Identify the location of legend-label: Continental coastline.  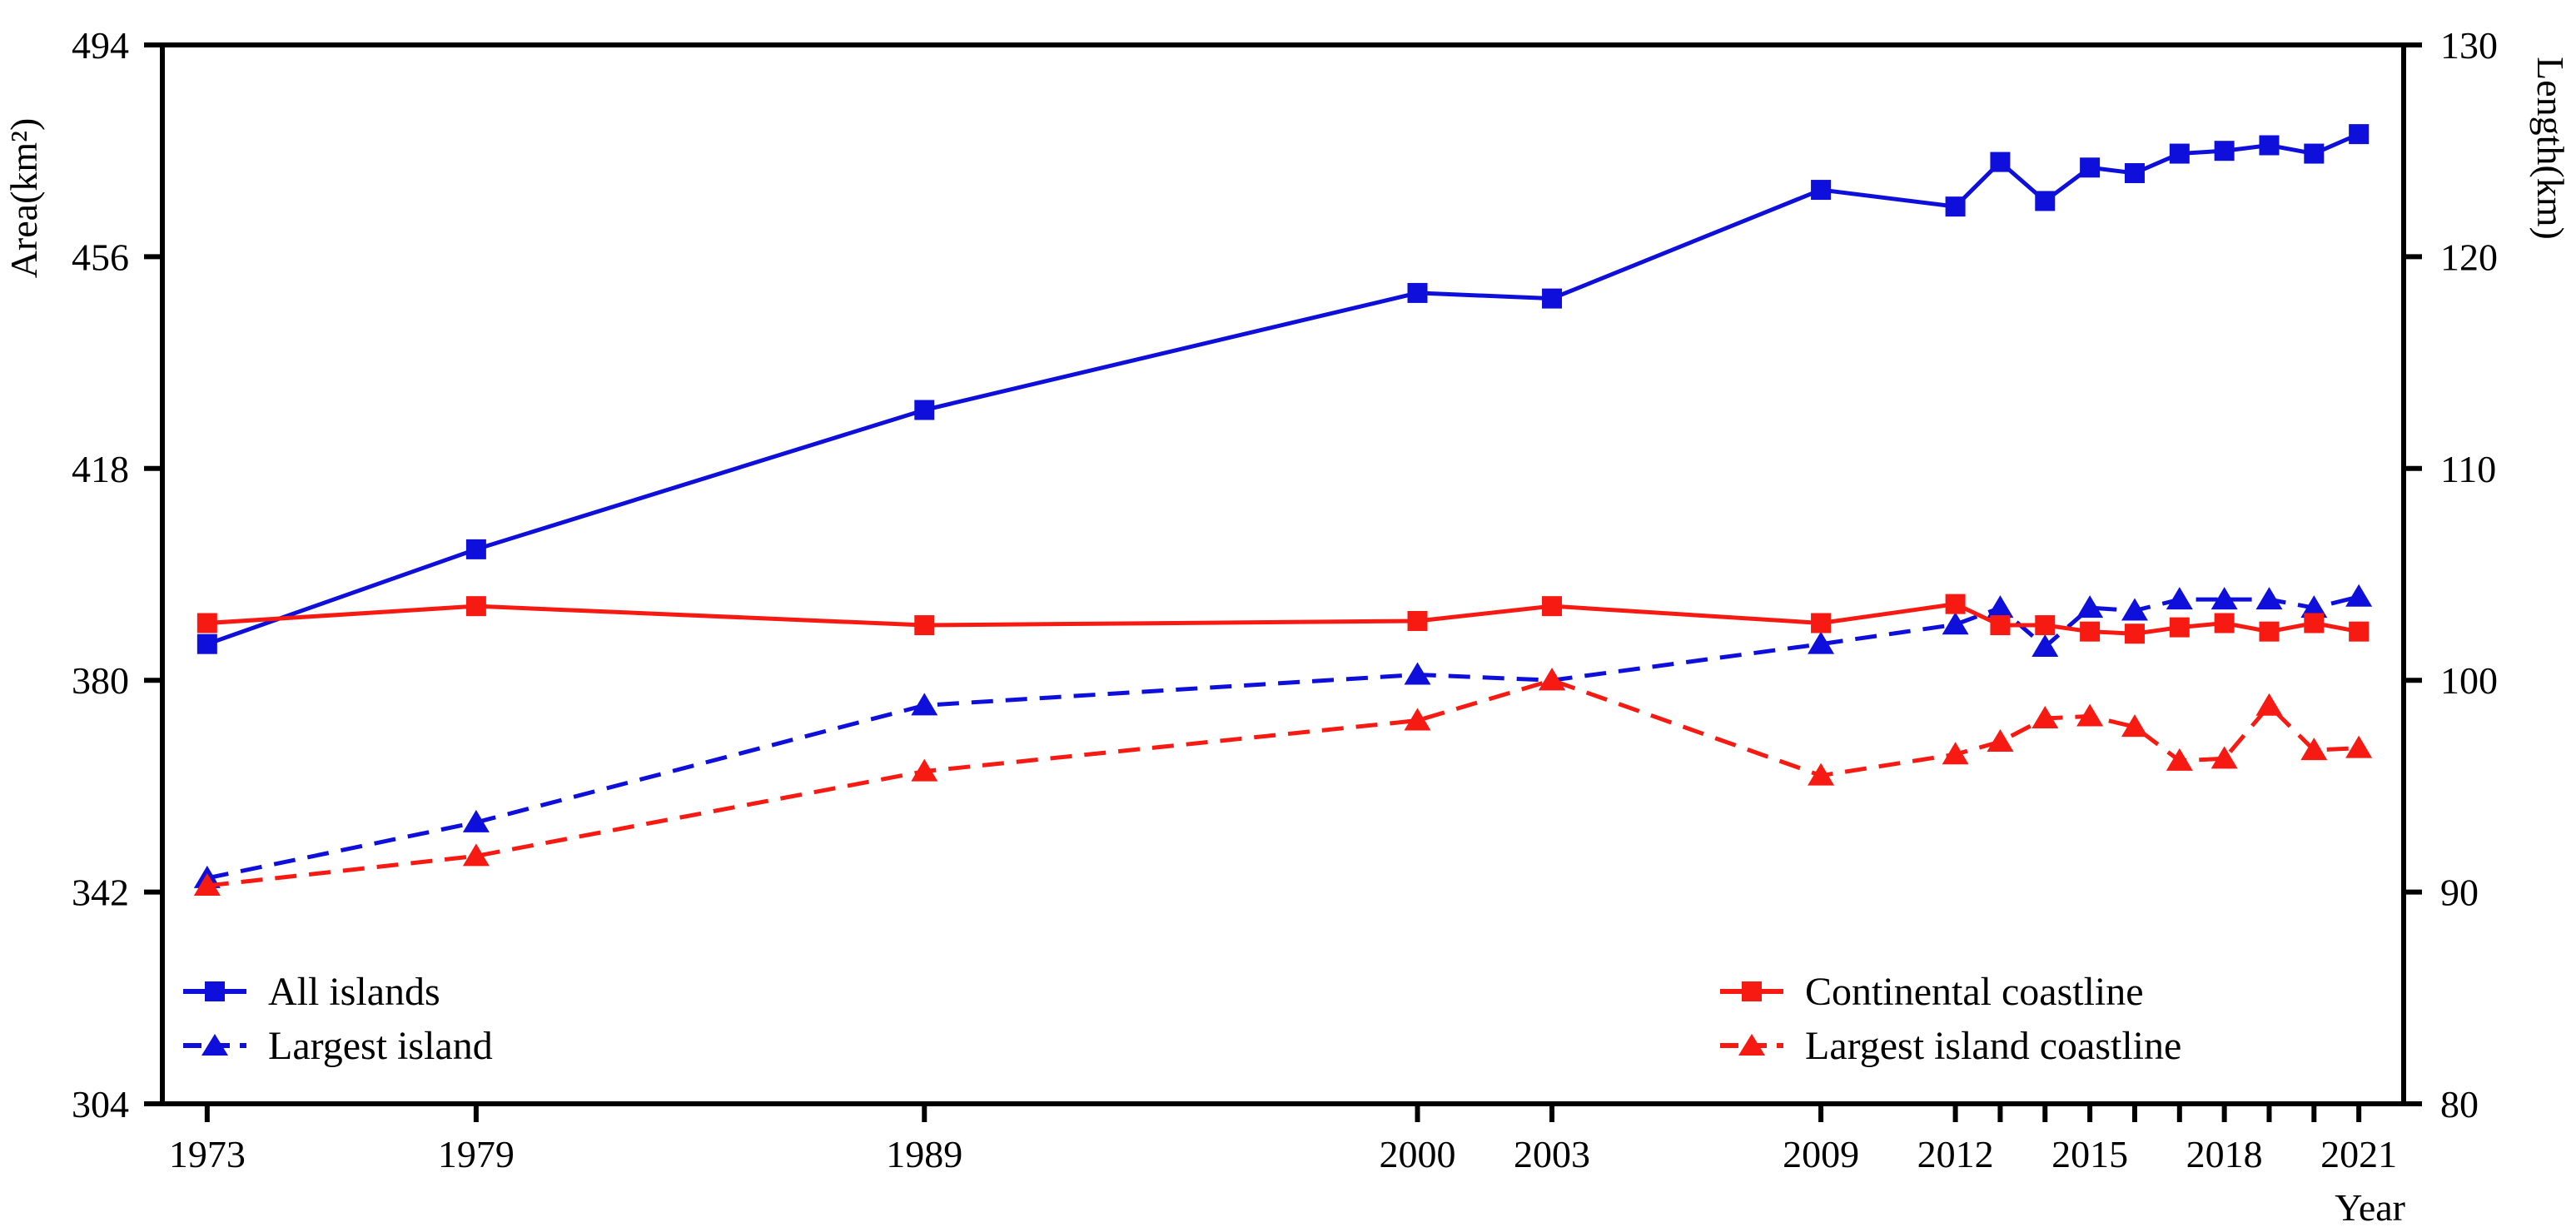
(1974, 992).